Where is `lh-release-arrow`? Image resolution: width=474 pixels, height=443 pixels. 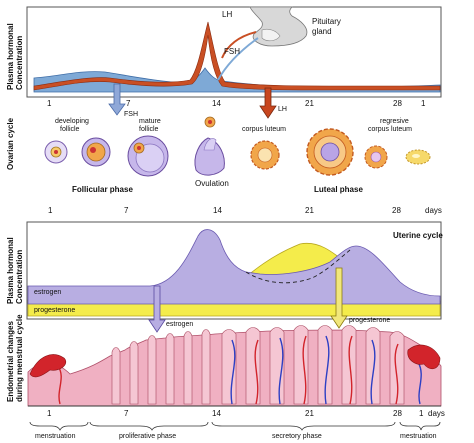 lh-release-arrow is located at coordinates (239, 45).